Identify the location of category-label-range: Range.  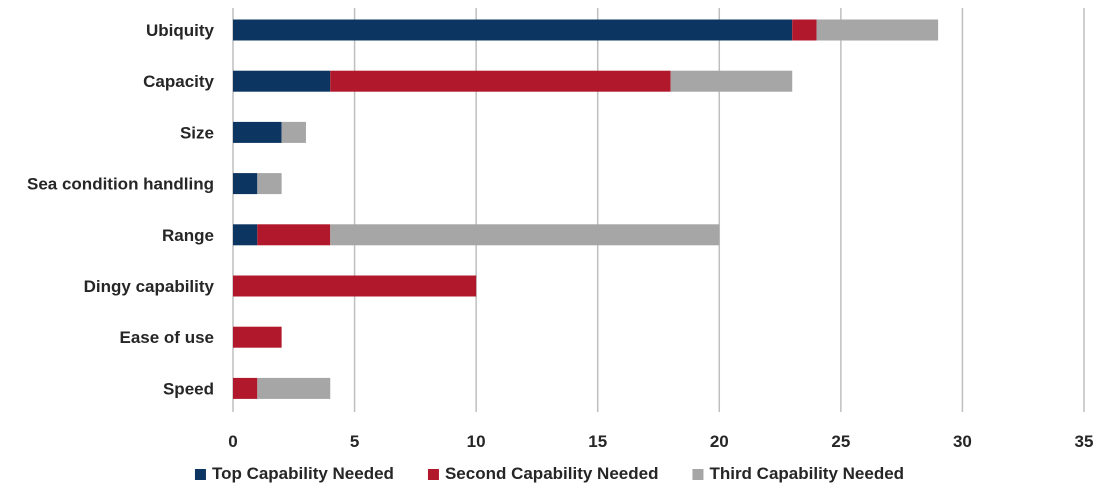
(188, 235).